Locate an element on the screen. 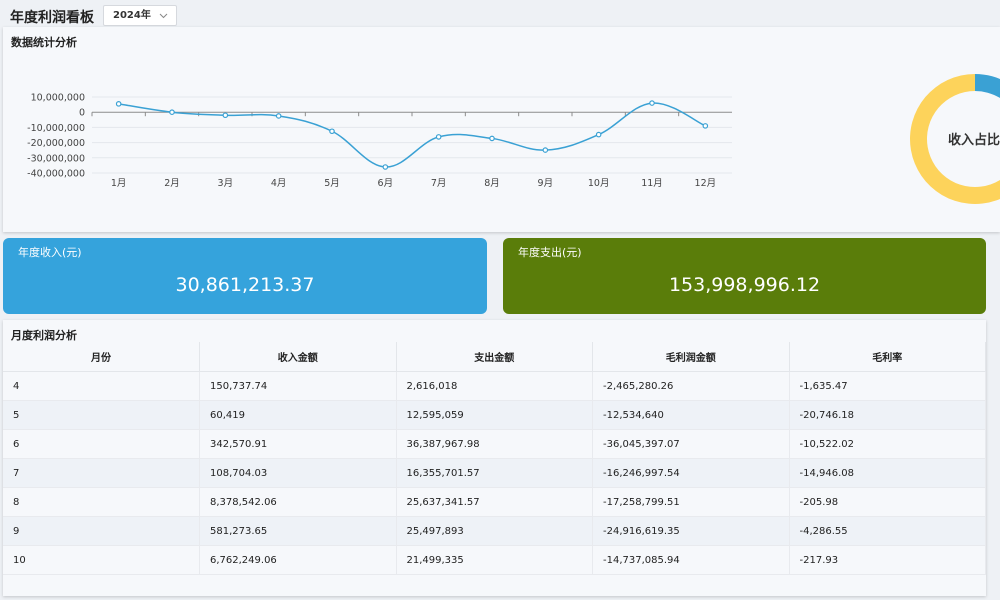 The width and height of the screenshot is (1000, 600). x-tick-label: 2月 is located at coordinates (172, 183).